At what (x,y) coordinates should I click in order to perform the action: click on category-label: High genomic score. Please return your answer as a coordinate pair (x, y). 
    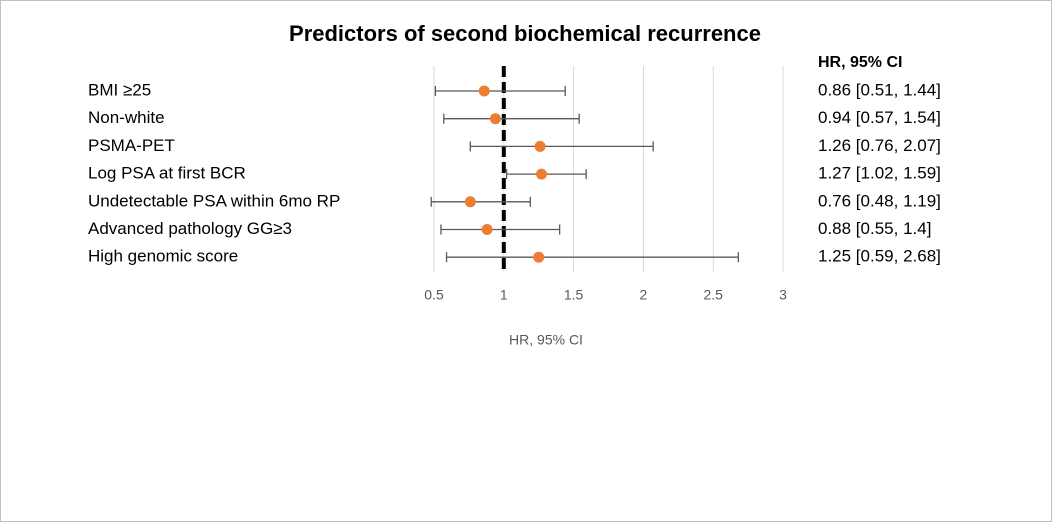
    Looking at the image, I should click on (163, 256).